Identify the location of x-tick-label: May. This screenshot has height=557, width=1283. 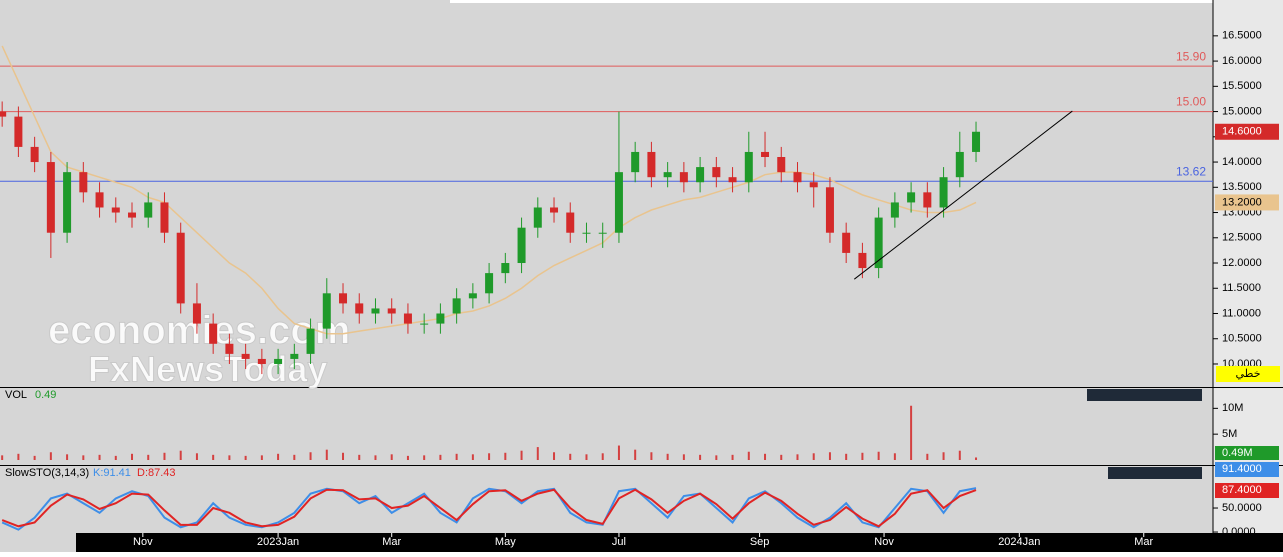
(505, 542).